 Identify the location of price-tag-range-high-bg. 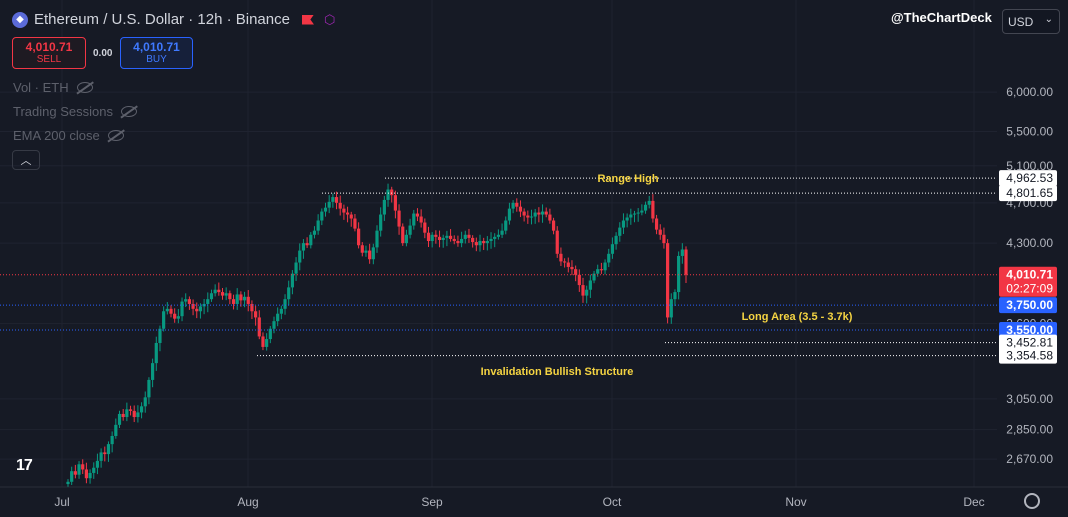
(1028, 178).